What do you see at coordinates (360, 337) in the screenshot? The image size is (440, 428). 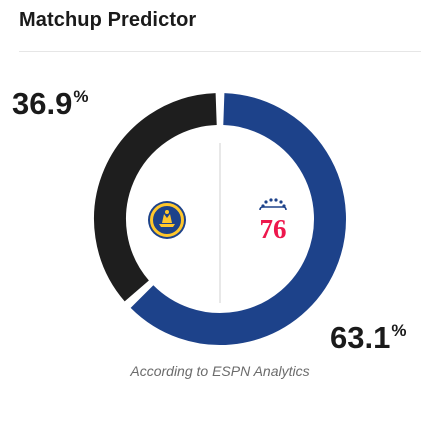 I see `right-team-percent-value: 63.1` at bounding box center [360, 337].